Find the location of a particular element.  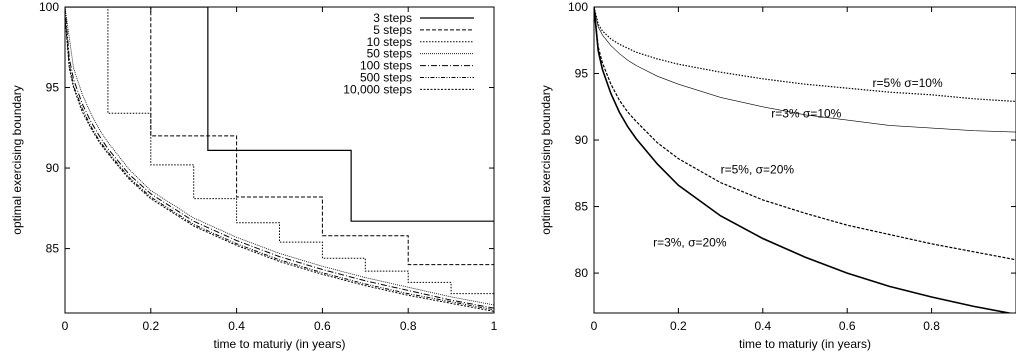

legend-label: 100 steps is located at coordinates (386, 66).